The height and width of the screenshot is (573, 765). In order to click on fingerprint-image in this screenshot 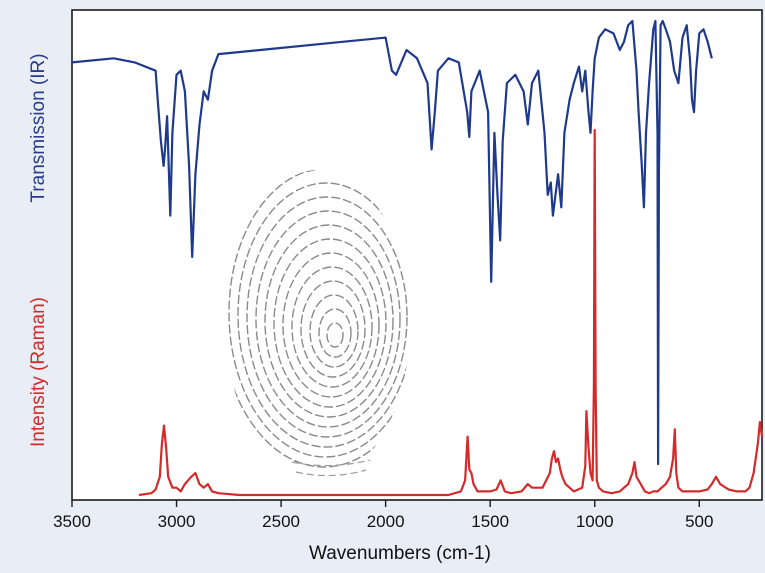, I will do `click(325, 330)`.